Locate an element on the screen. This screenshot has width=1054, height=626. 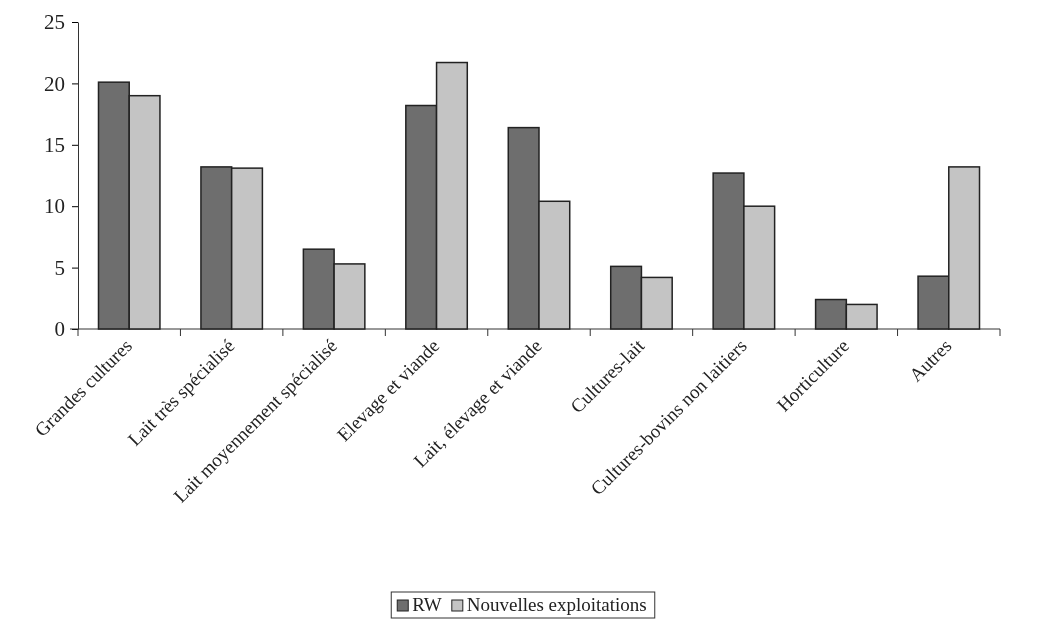
legend-label: RW is located at coordinates (427, 604).